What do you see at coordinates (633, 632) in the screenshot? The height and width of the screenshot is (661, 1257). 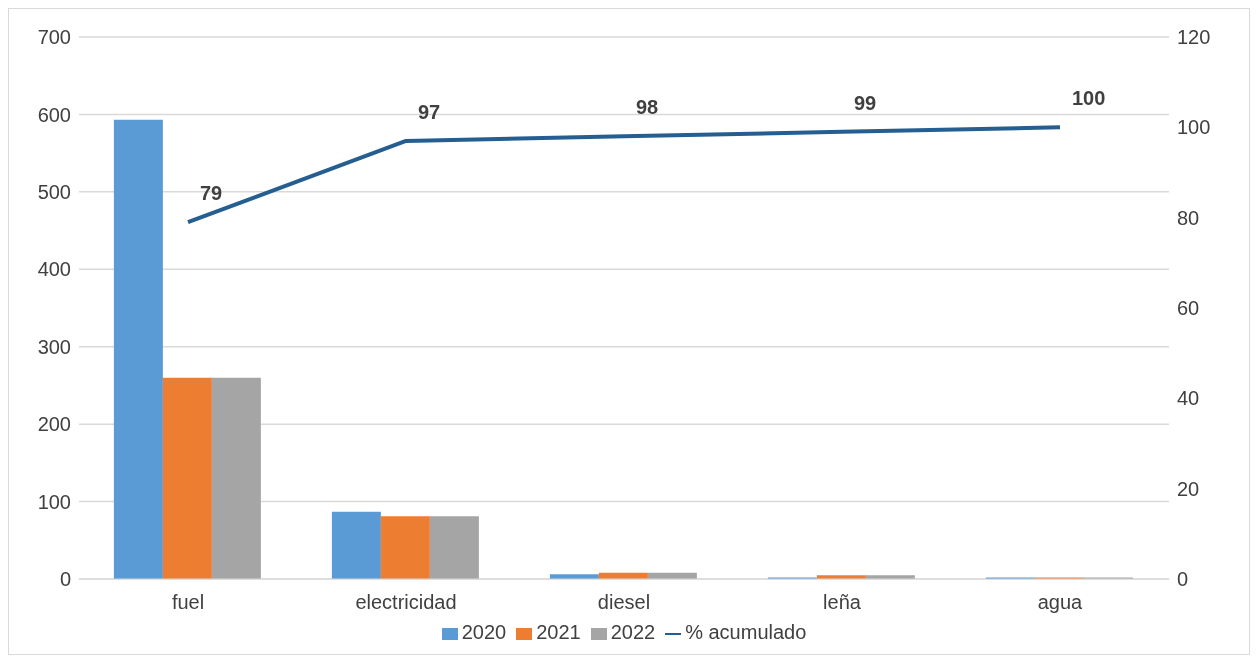 I see `legend-label: 2022` at bounding box center [633, 632].